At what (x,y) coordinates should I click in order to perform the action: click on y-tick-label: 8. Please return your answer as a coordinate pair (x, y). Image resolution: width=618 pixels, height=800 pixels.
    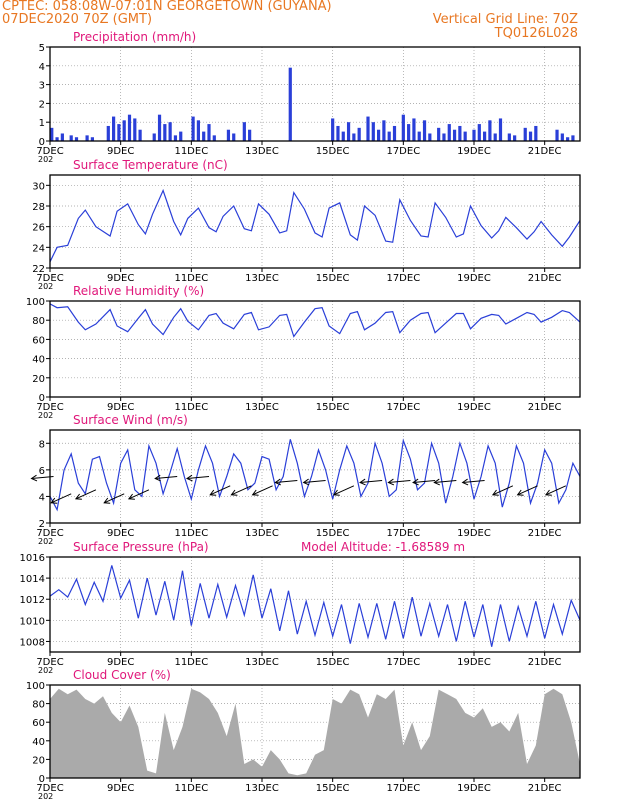
    Looking at the image, I should click on (42, 444).